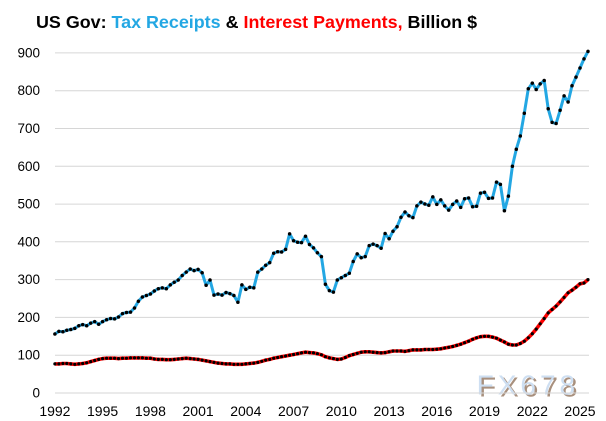 The height and width of the screenshot is (421, 606). What do you see at coordinates (28, 204) in the screenshot?
I see `svg-text: 500` at bounding box center [28, 204].